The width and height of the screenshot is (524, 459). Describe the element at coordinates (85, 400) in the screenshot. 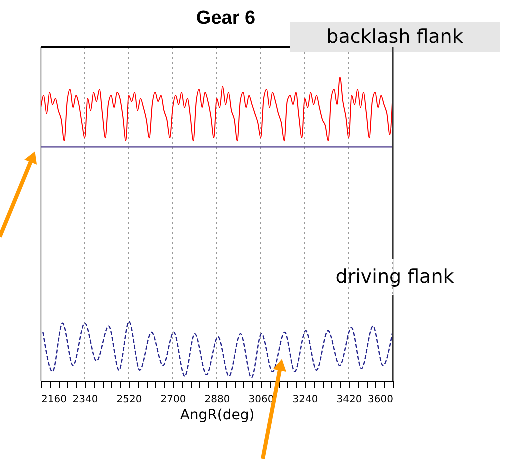

I see `x-tick-label: 2340` at that location.